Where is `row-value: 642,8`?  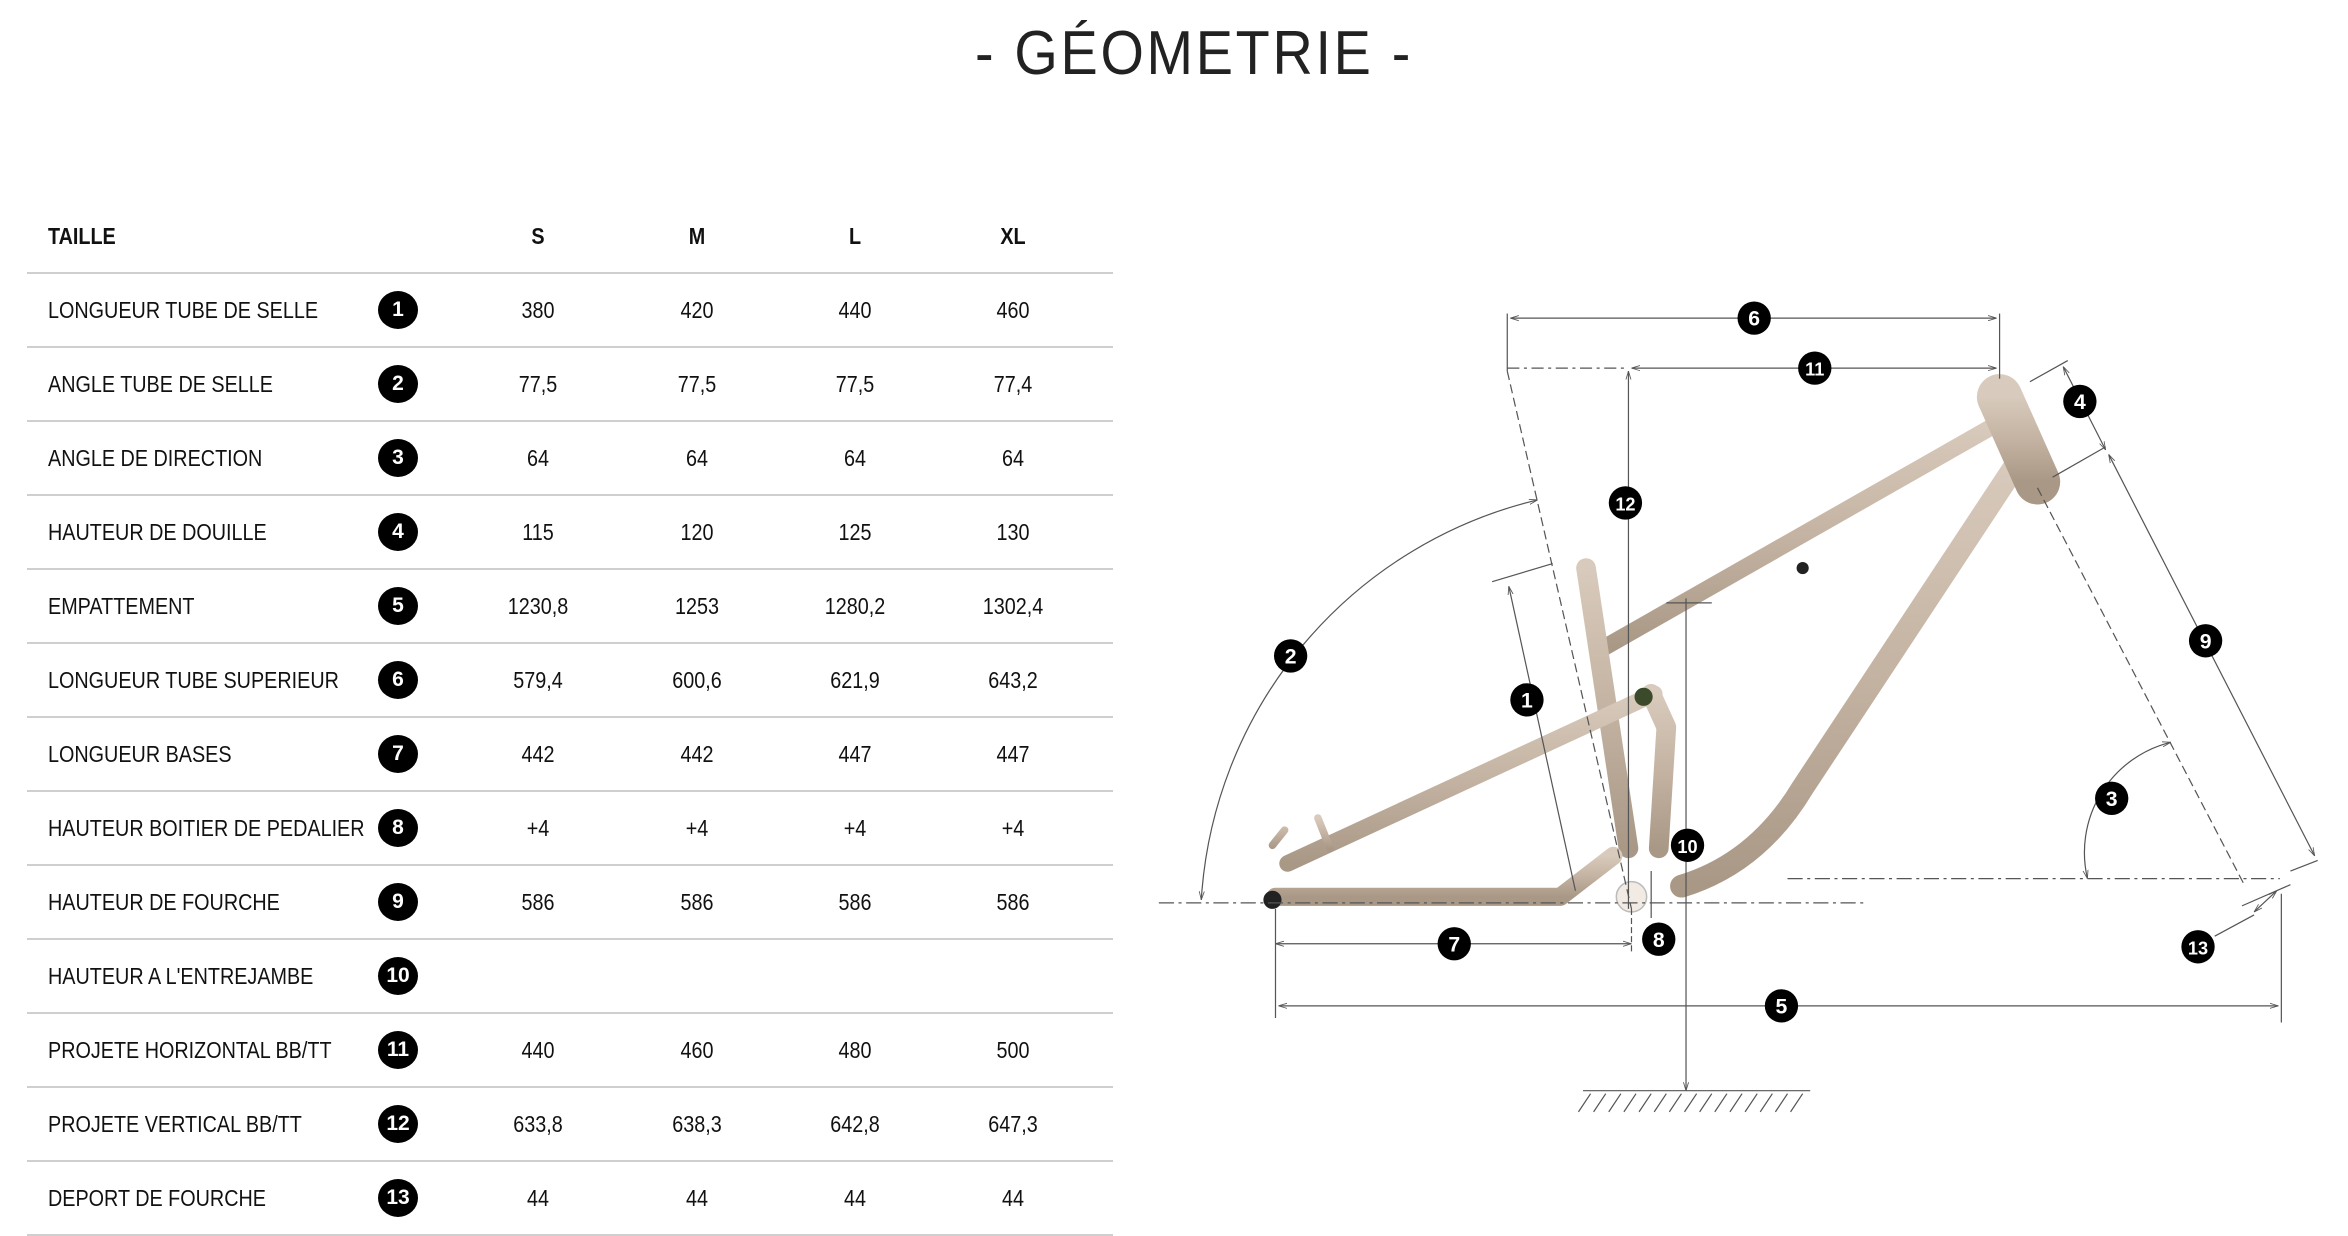 row-value: 642,8 is located at coordinates (855, 1124).